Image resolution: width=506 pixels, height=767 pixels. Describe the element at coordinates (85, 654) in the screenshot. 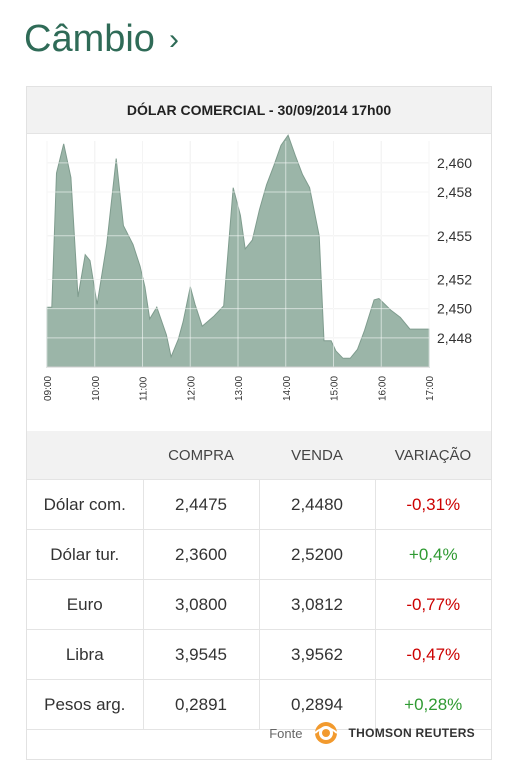

I see `currency-name: Libra` at that location.